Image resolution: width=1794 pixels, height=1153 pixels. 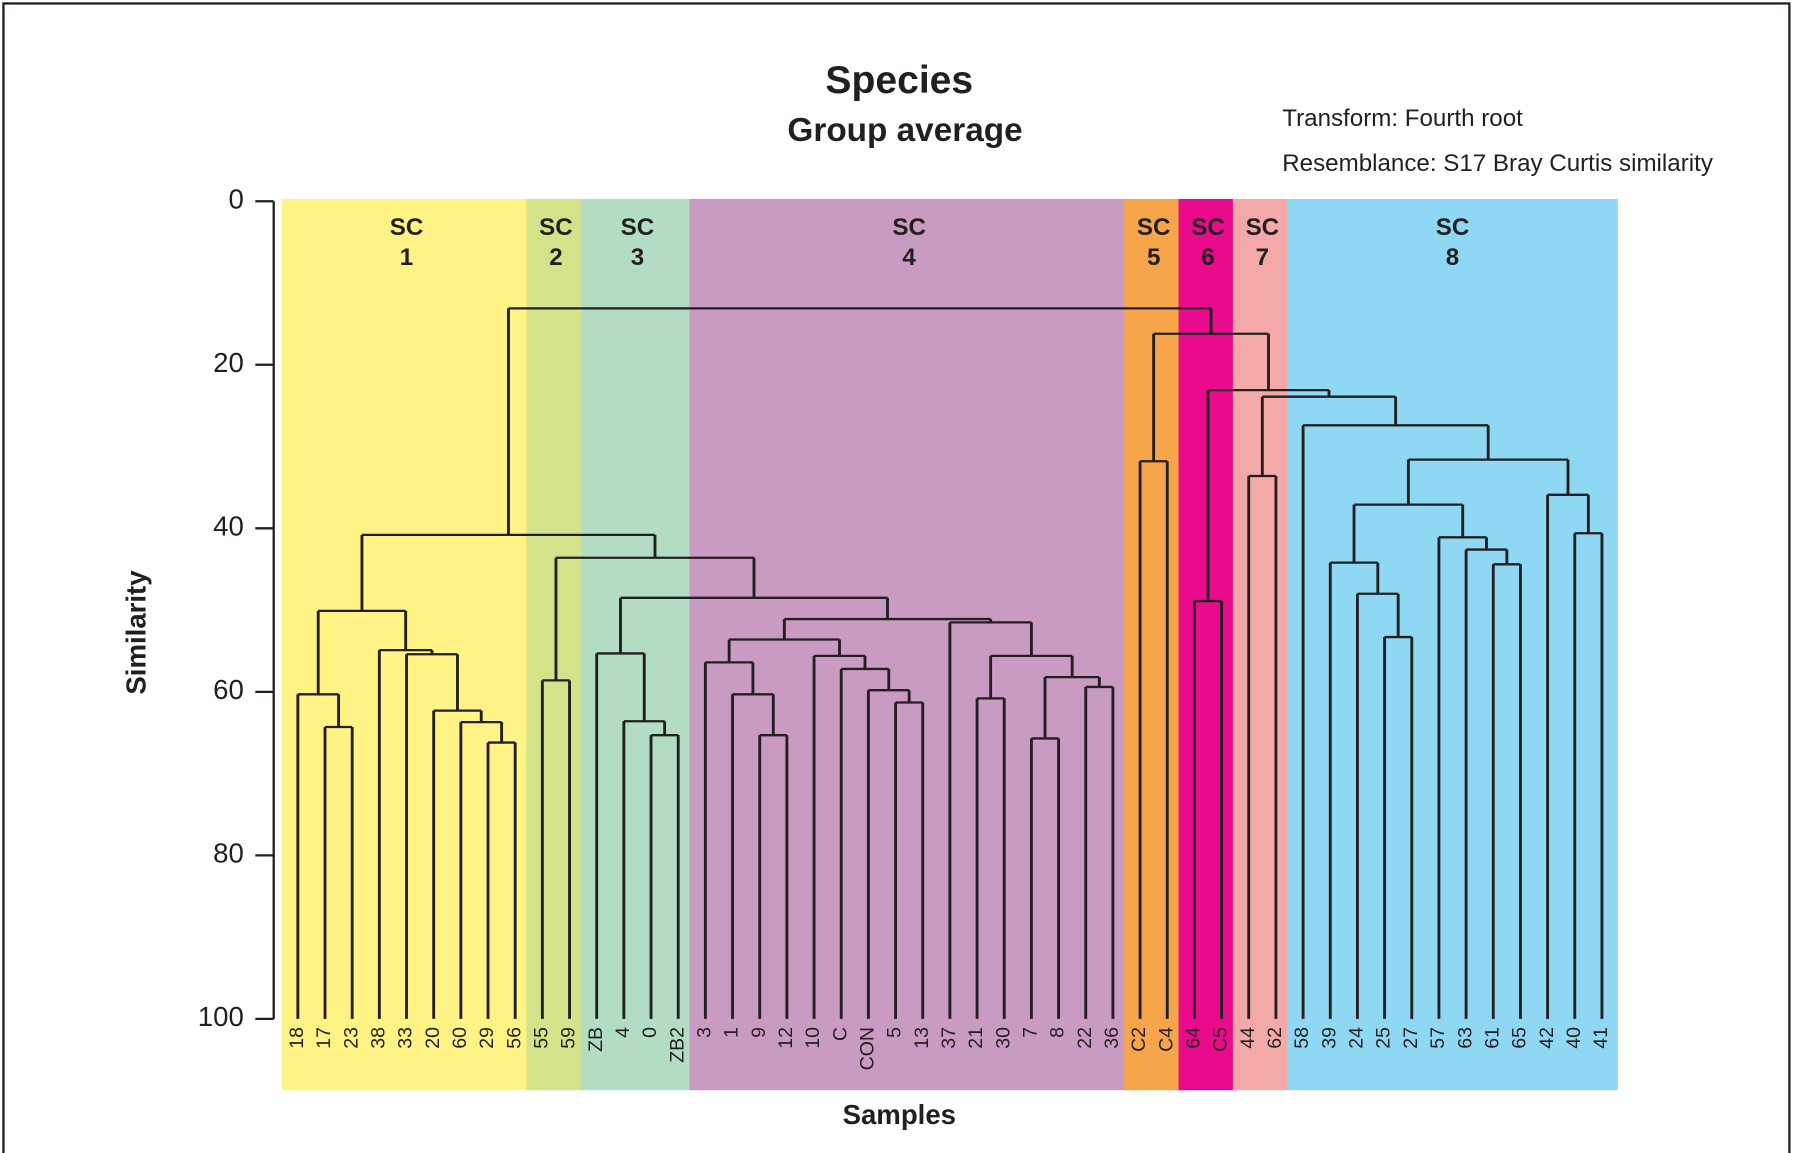 What do you see at coordinates (1031, 1032) in the screenshot?
I see `leaf-label: 7` at bounding box center [1031, 1032].